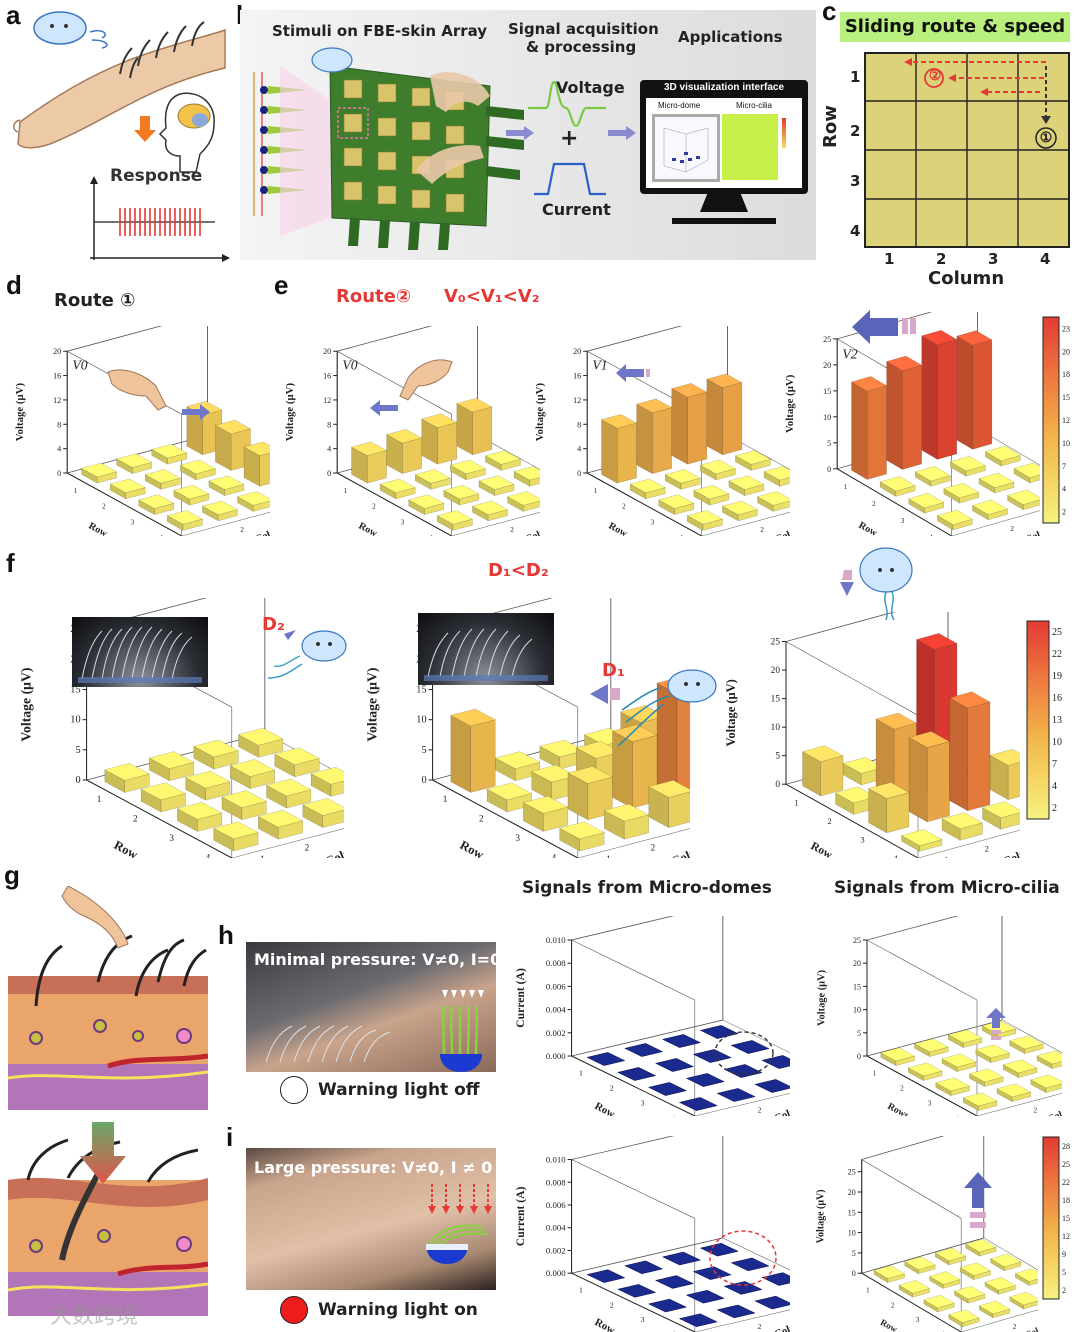 This screenshot has height=1332, width=1080. Describe the element at coordinates (57, 376) in the screenshot. I see `z-tick-label: 16` at that location.